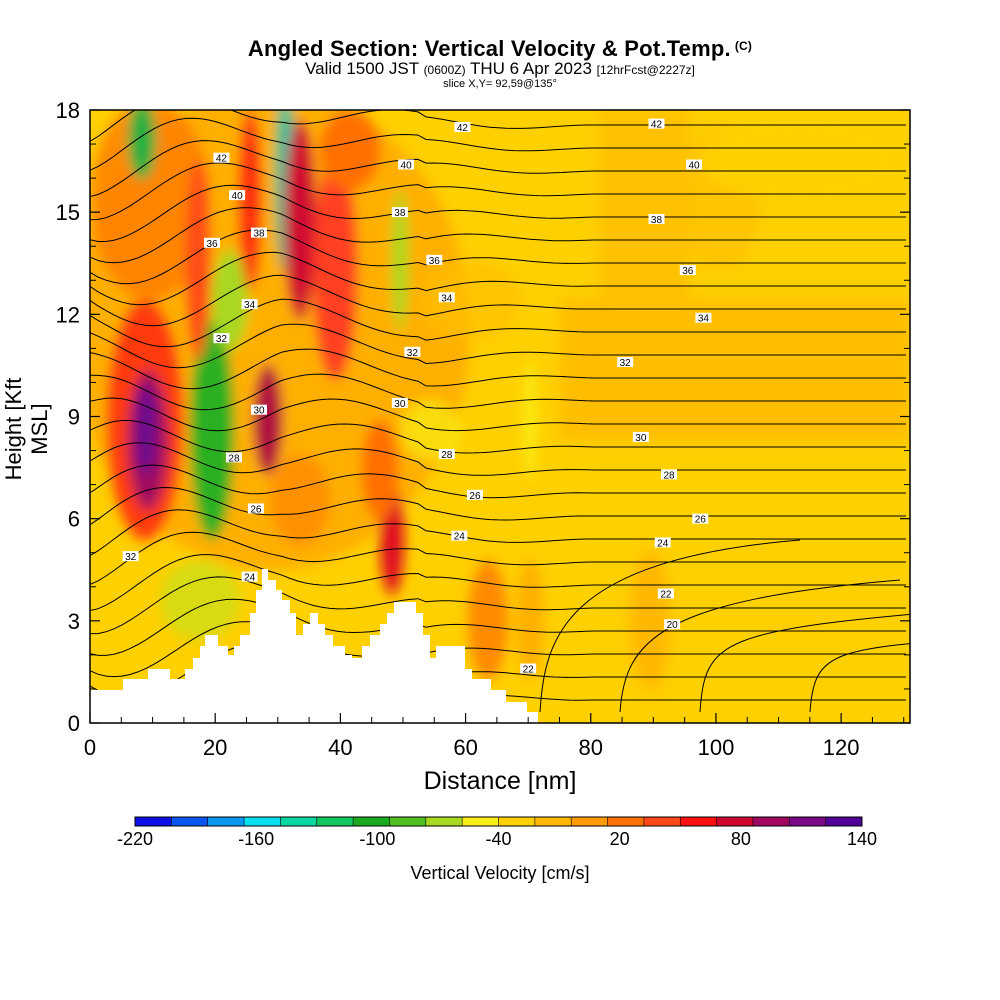 This screenshot has height=1000, width=1000. I want to click on forecast-info: [12hrFcst@2227z], so click(645, 70).